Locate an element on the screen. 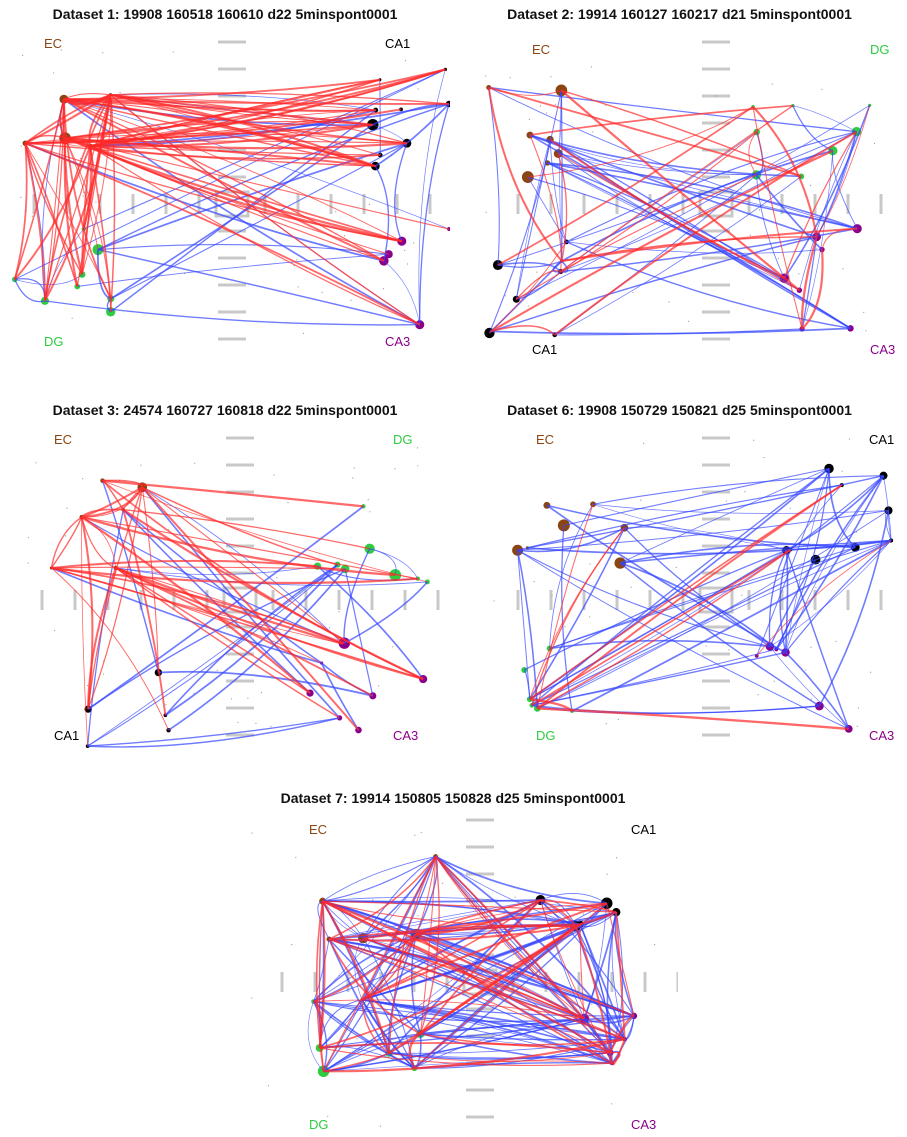  nodes is located at coordinates (453, 977).